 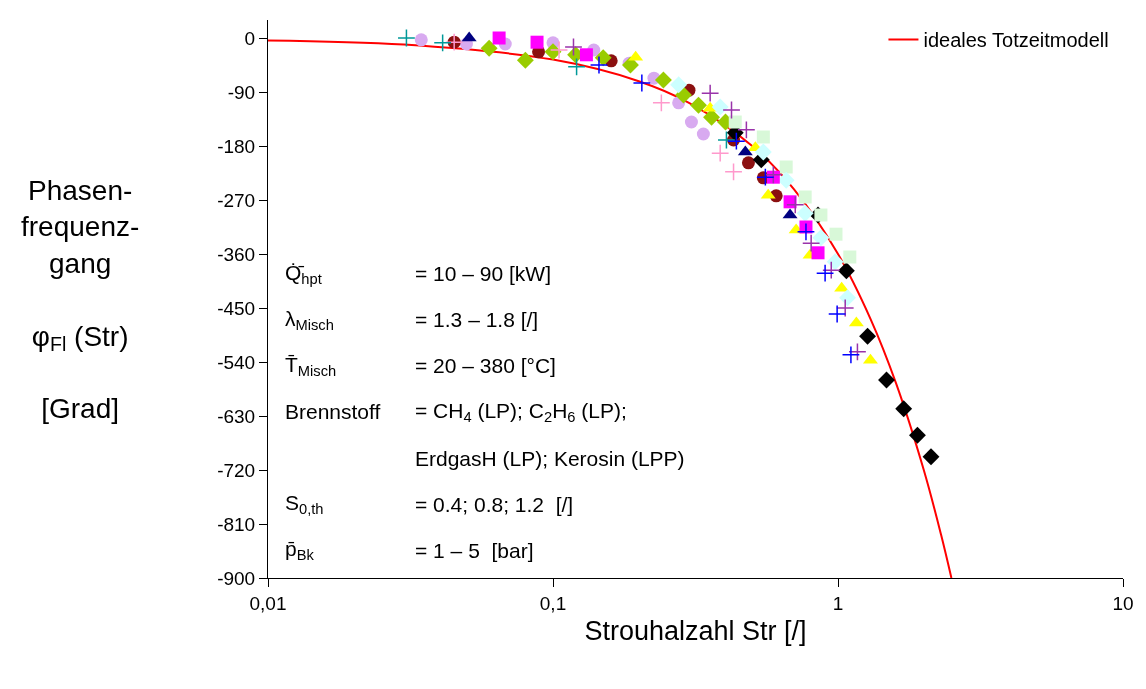 I want to click on x-tick-label: 1, so click(x=838, y=603).